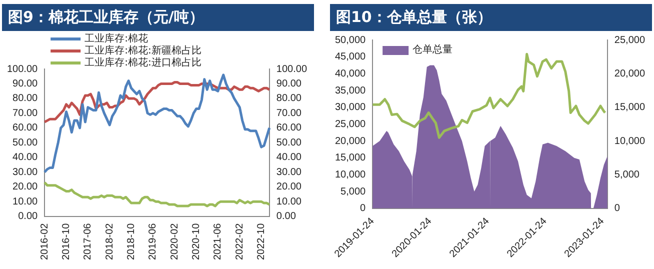 Image resolution: width=654 pixels, height=269 pixels. I want to click on y-tick-label: 45,000, so click(350, 57).